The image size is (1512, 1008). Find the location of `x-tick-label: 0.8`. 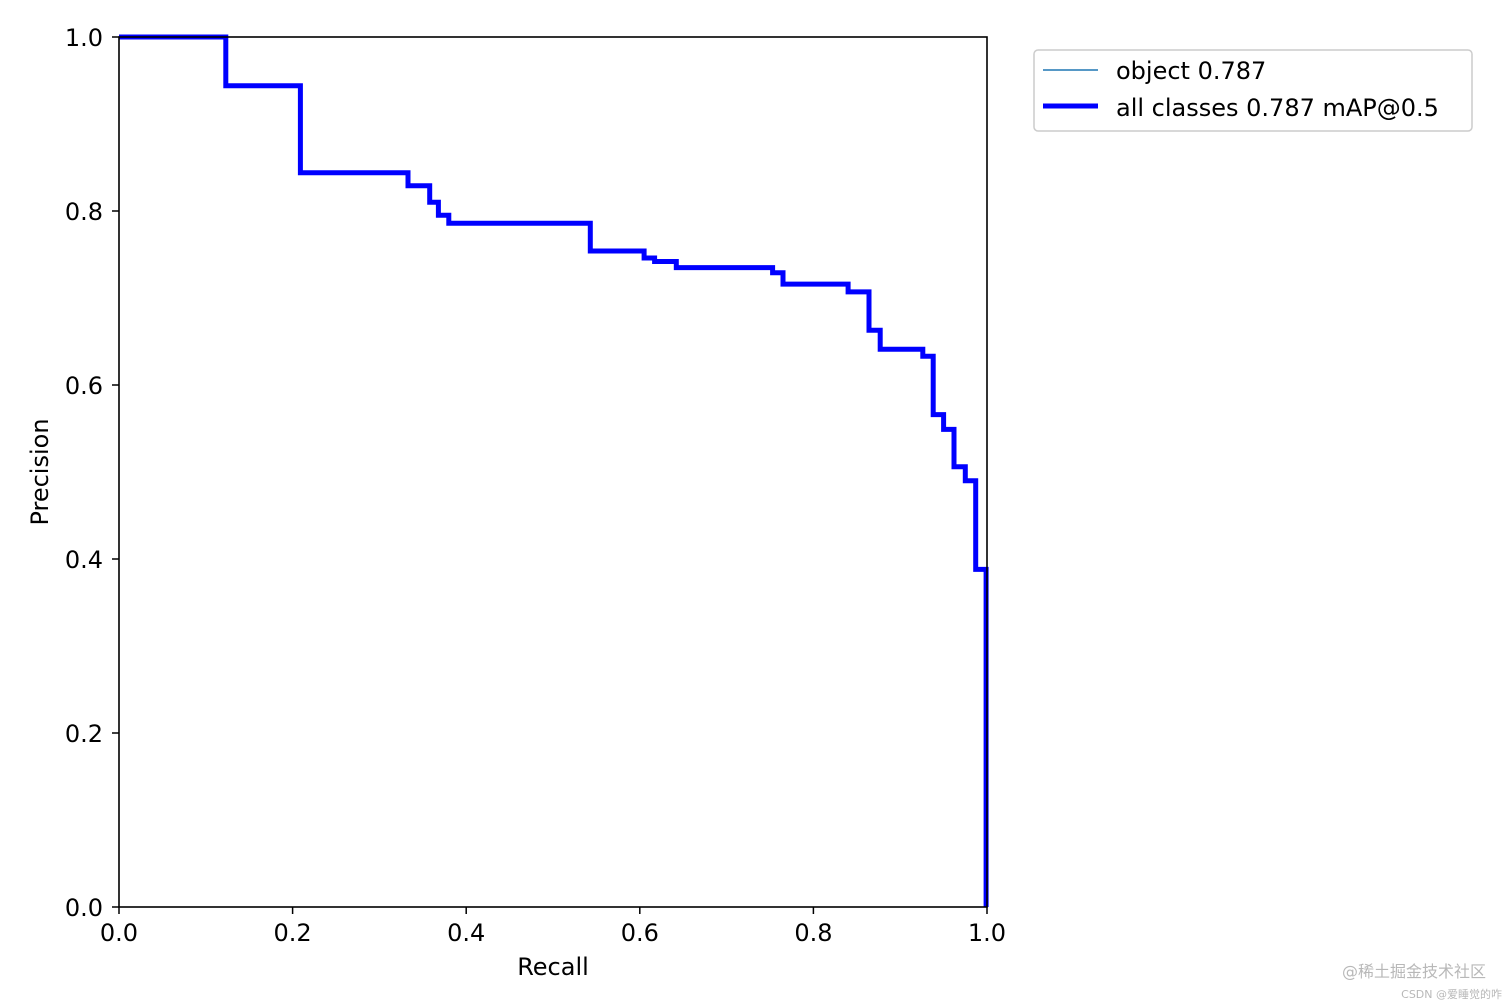

x-tick-label: 0.8 is located at coordinates (813, 933).